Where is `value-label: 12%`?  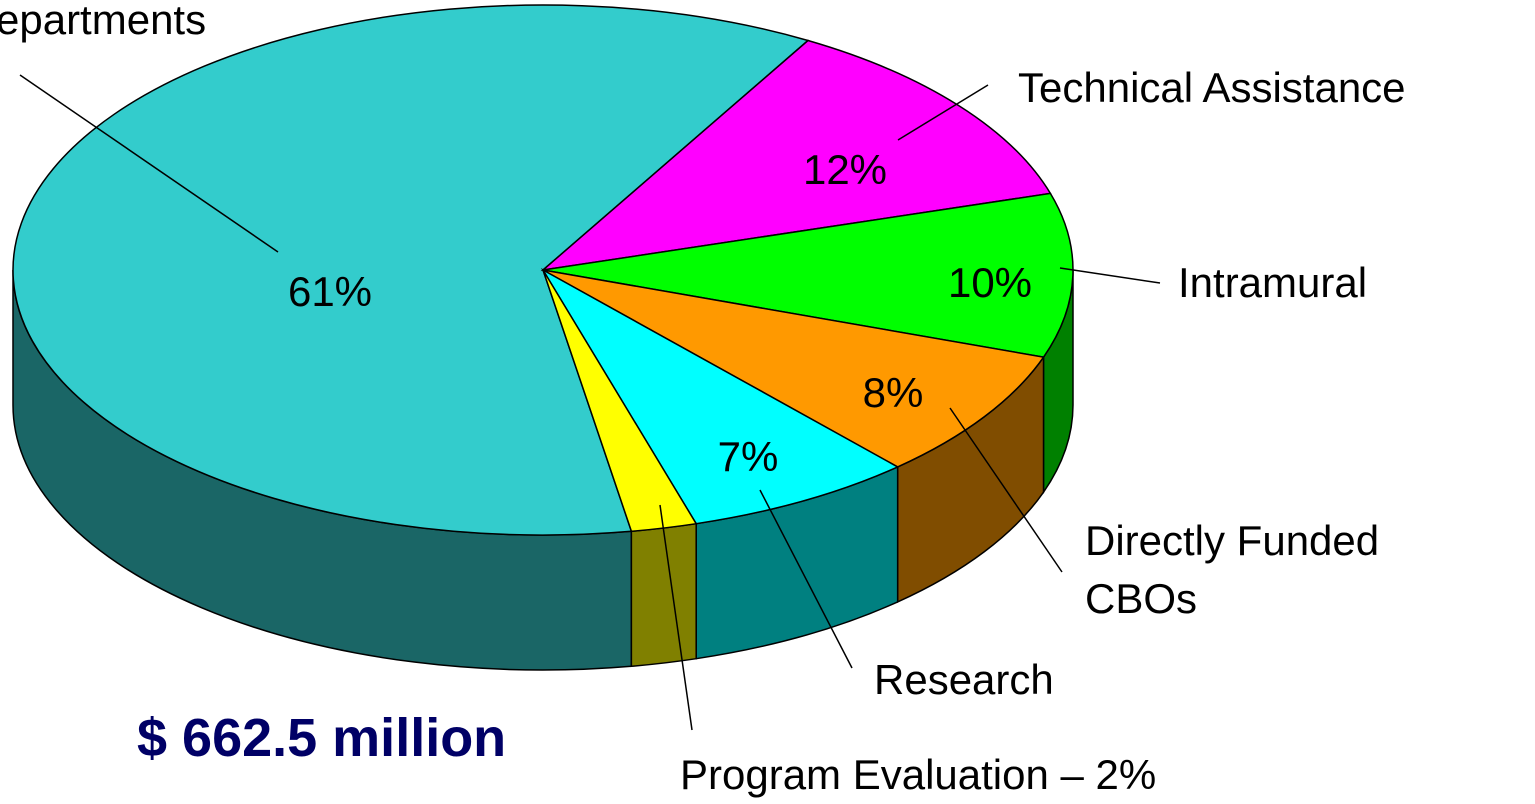
value-label: 12% is located at coordinates (845, 169).